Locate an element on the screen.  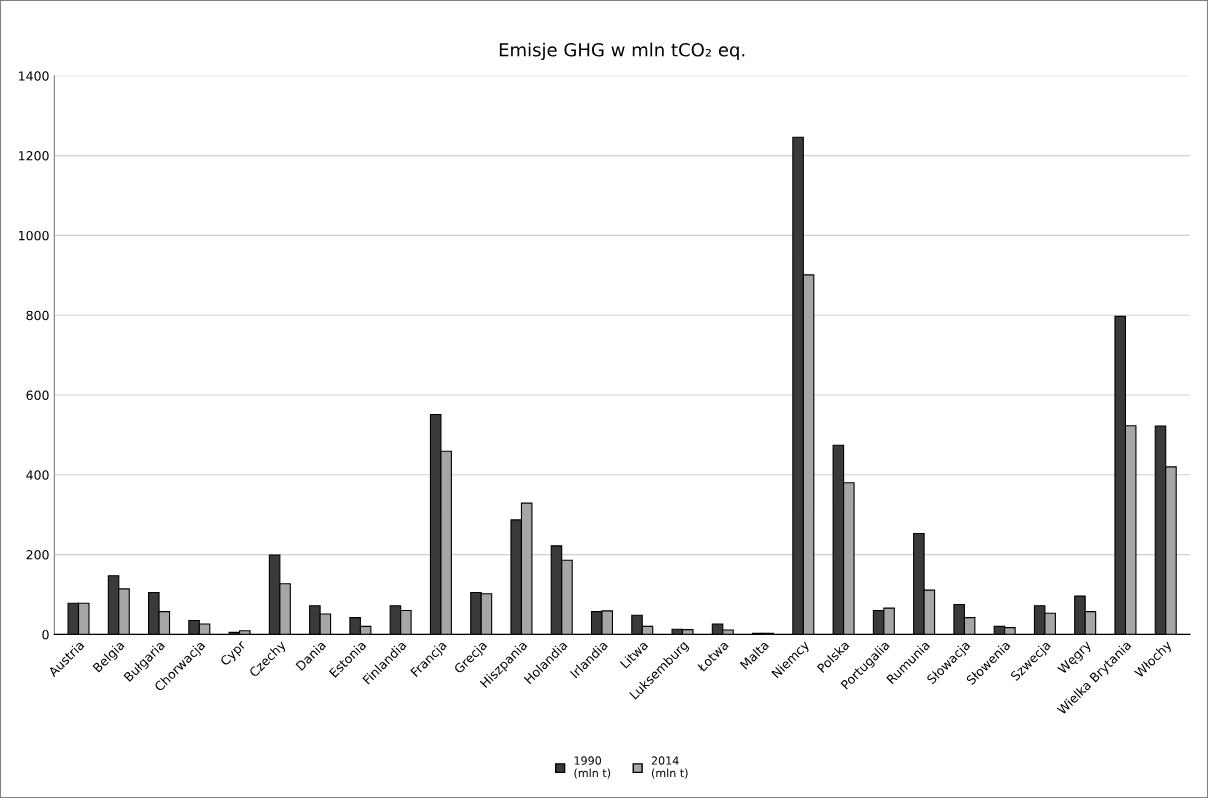
legend-label: 2014 (mln t) is located at coordinates (669, 767).